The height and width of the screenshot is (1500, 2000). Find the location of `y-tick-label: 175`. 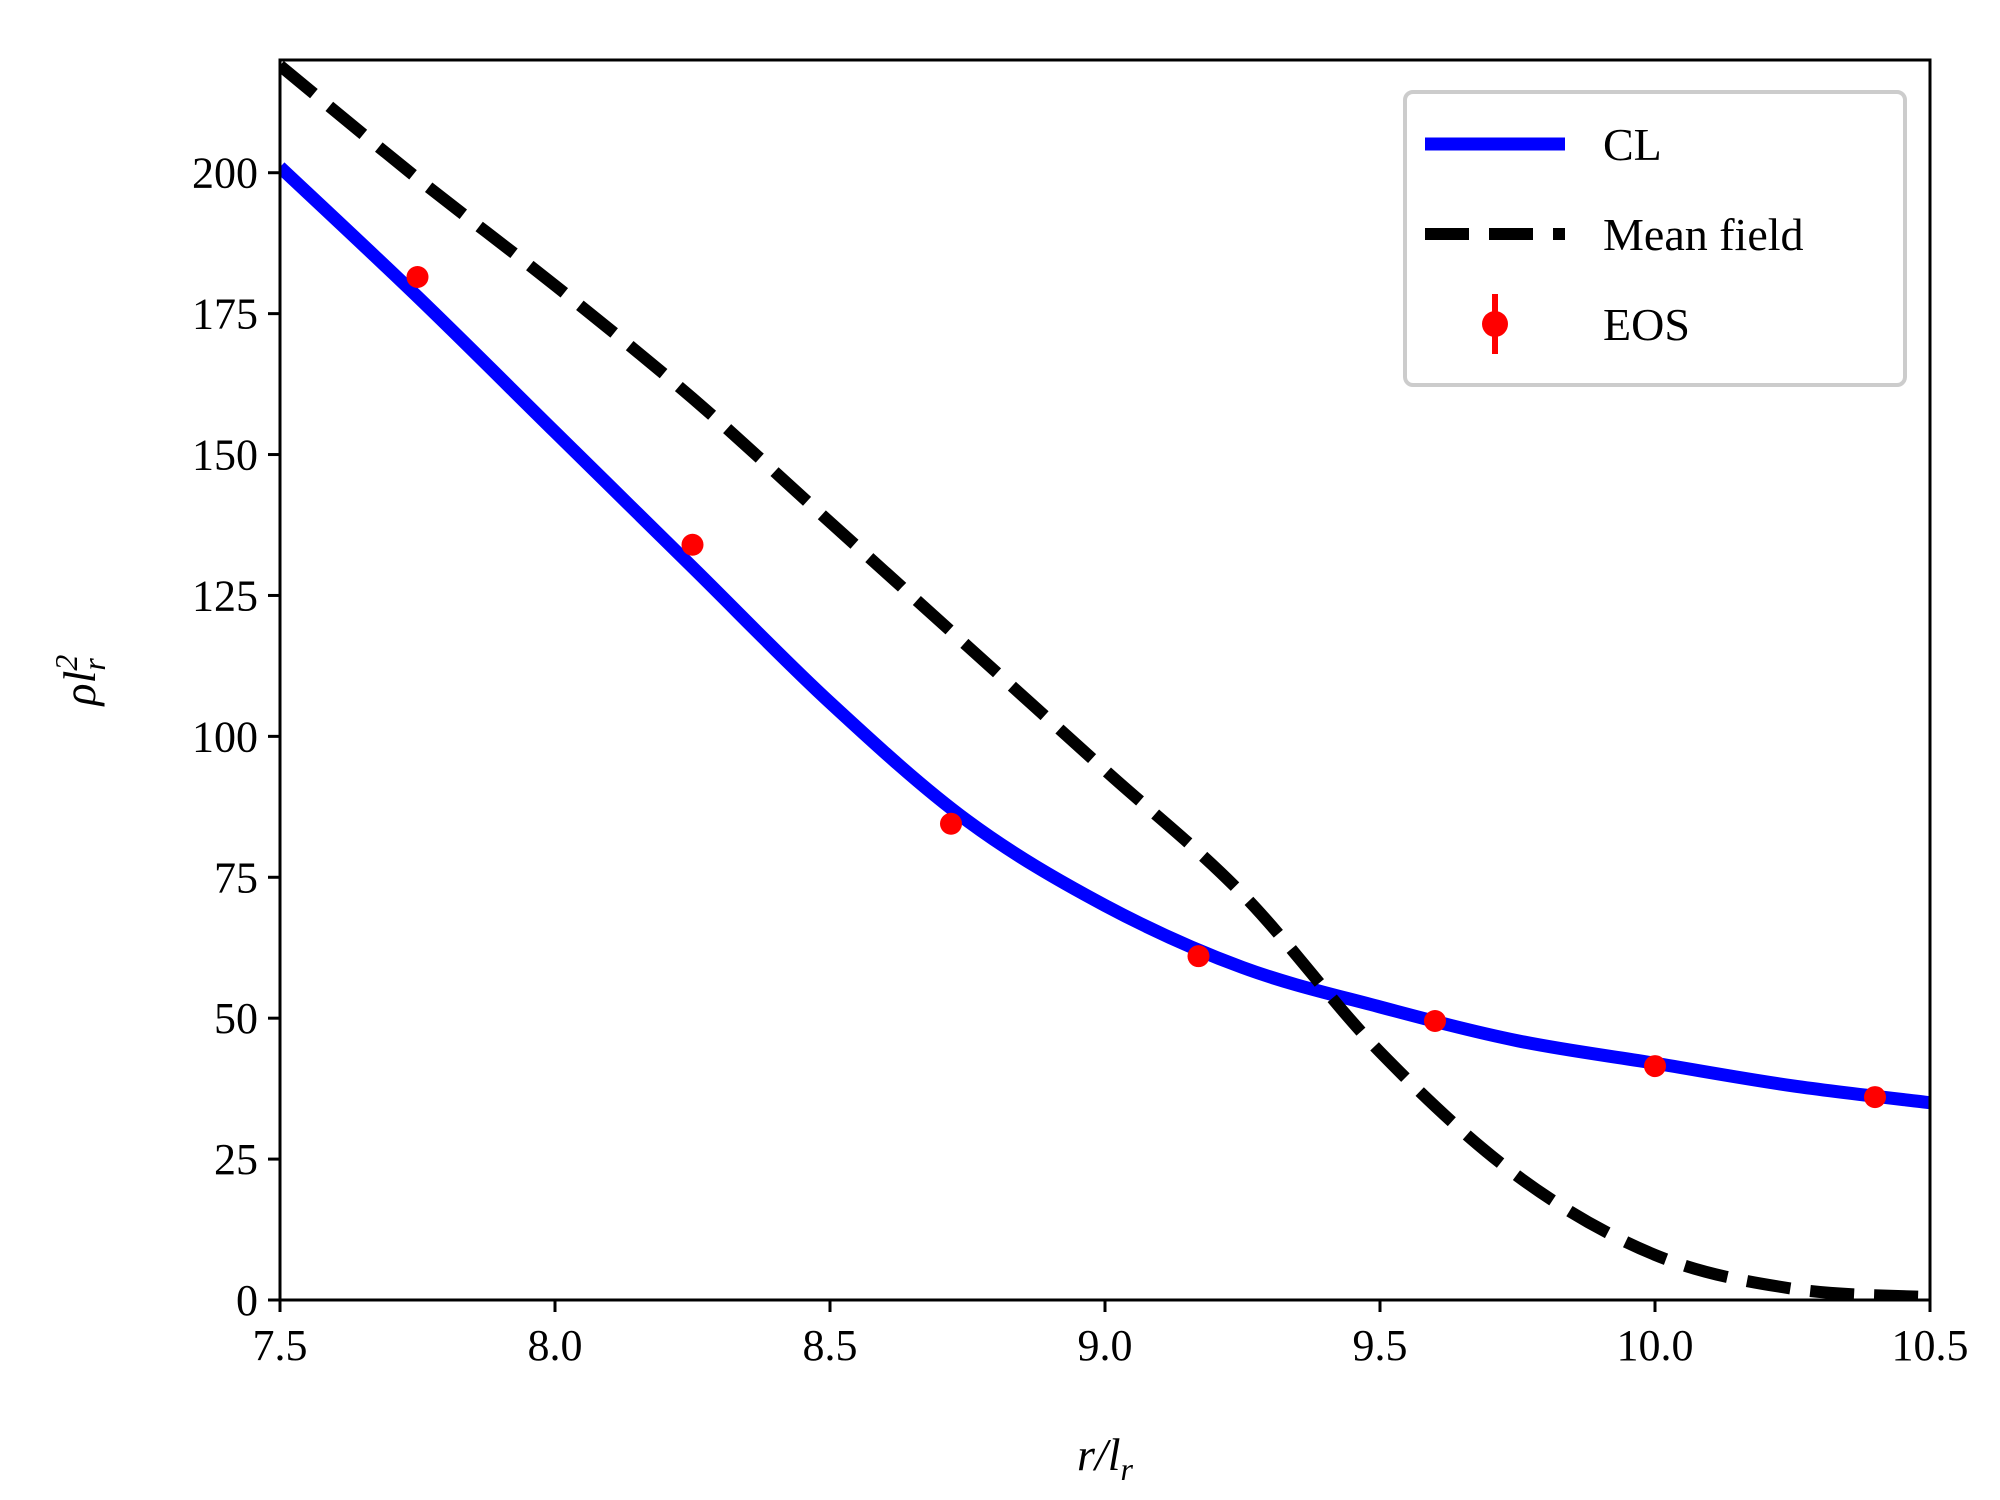

y-tick-label: 175 is located at coordinates (225, 314).